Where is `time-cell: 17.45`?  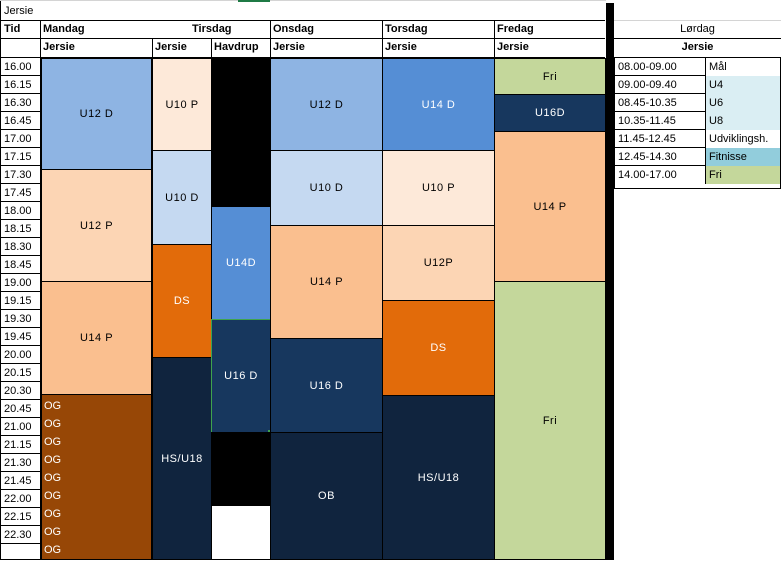
time-cell: 17.45 is located at coordinates (18, 193).